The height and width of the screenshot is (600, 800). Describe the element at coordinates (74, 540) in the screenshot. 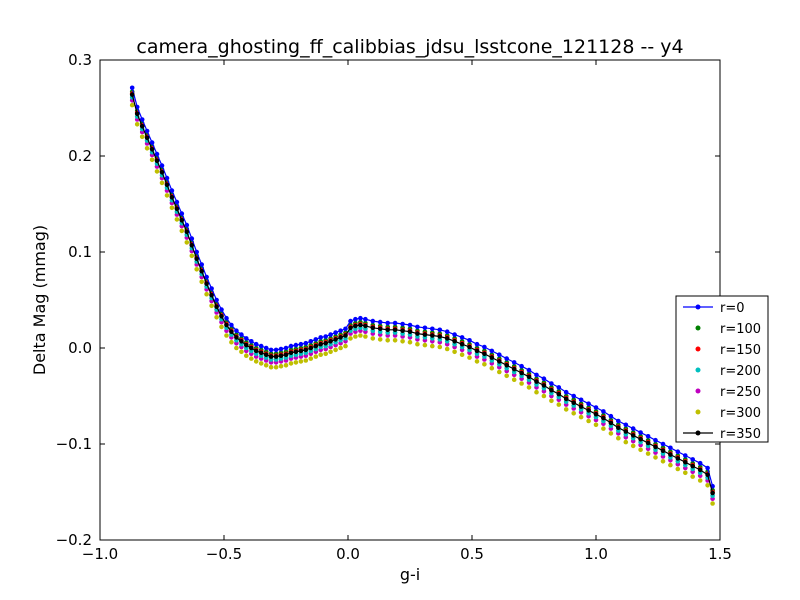

I see `y-tick-label: −0.2` at that location.